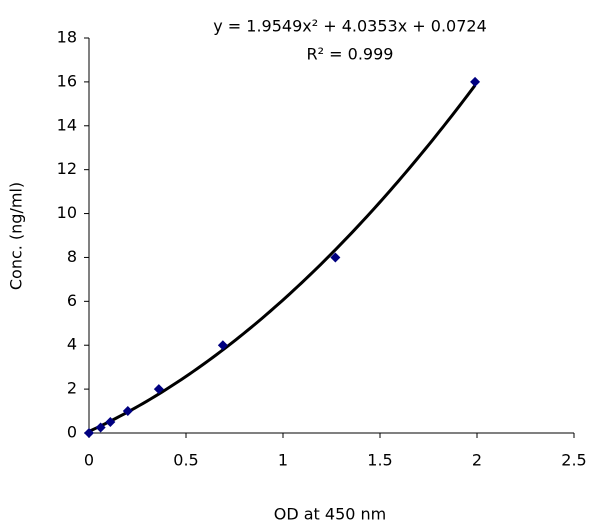  Describe the element at coordinates (72, 256) in the screenshot. I see `y-tick-label: 8` at that location.